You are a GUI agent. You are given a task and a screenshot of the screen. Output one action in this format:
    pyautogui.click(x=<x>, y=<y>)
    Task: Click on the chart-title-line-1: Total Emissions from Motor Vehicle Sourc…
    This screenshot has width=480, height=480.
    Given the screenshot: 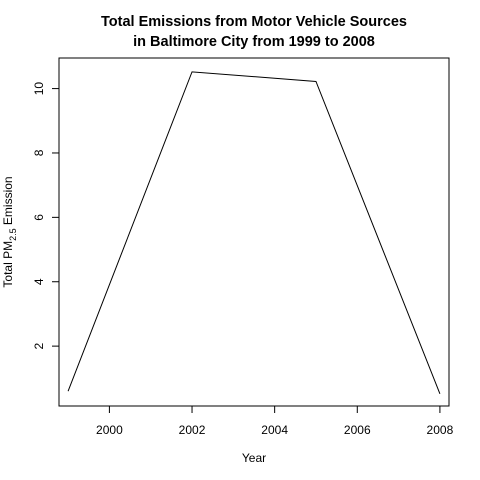 What is the action you would take?
    pyautogui.click(x=254, y=22)
    